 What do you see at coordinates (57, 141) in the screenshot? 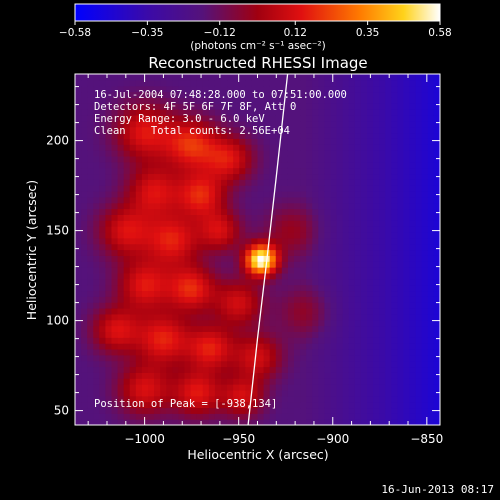
I see `y-tick-label: 200` at bounding box center [57, 141].